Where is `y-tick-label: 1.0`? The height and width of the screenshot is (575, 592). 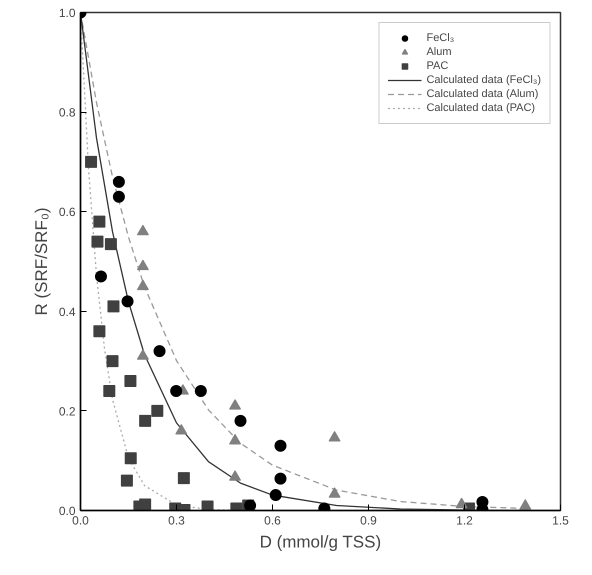 y-tick-label: 1.0 is located at coordinates (67, 13).